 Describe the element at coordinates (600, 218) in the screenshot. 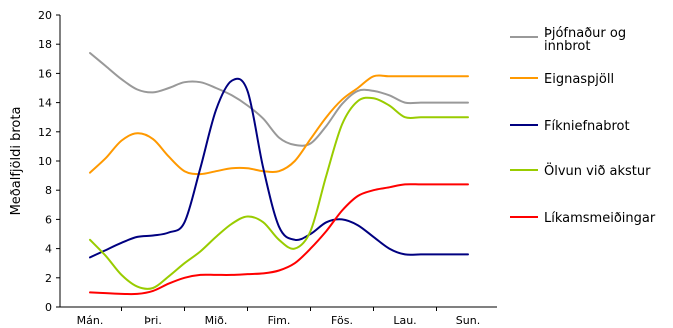

I see `legend-label: Líkamsmeiðingar` at that location.